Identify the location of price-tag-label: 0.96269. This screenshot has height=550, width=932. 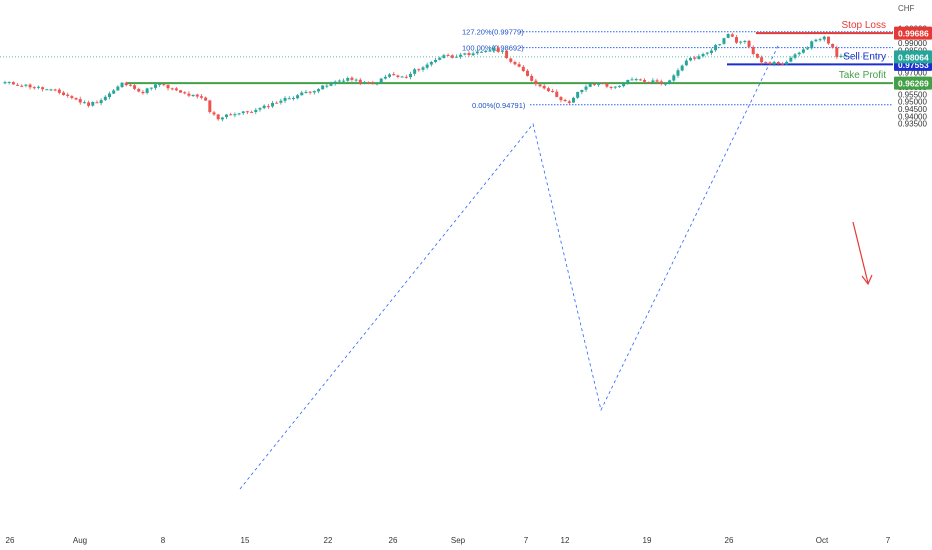
(913, 84).